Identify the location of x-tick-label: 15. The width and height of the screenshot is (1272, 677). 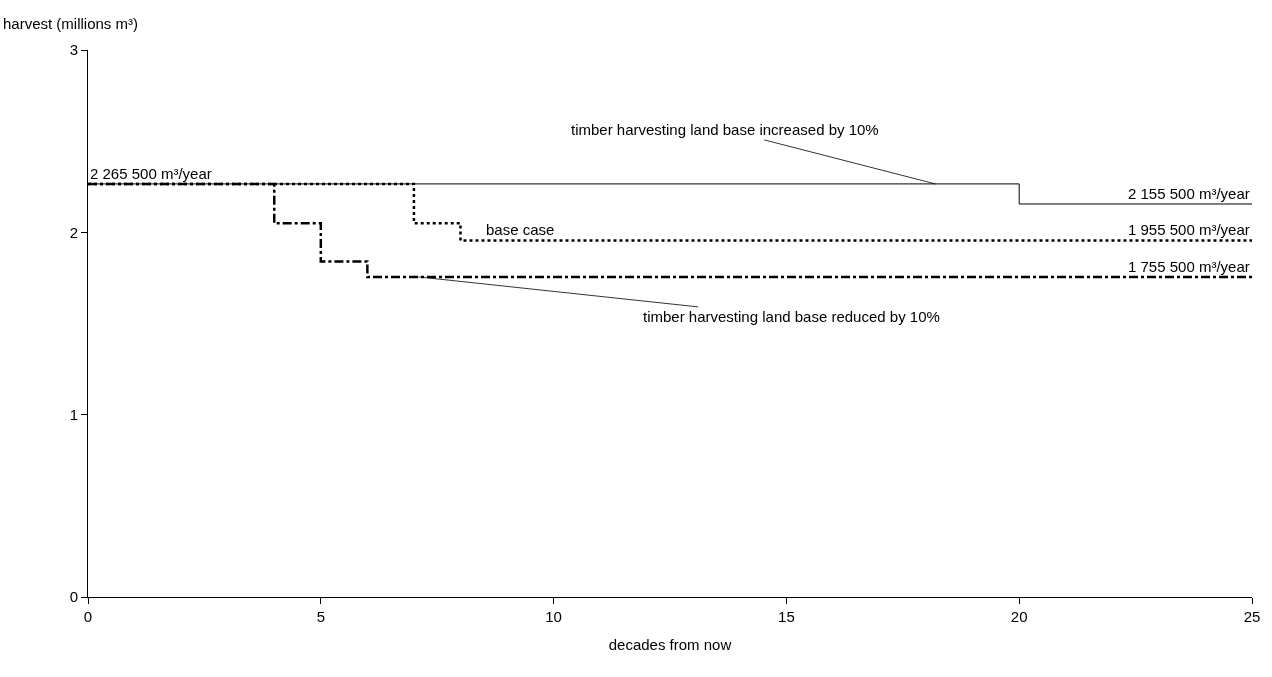
(786, 616).